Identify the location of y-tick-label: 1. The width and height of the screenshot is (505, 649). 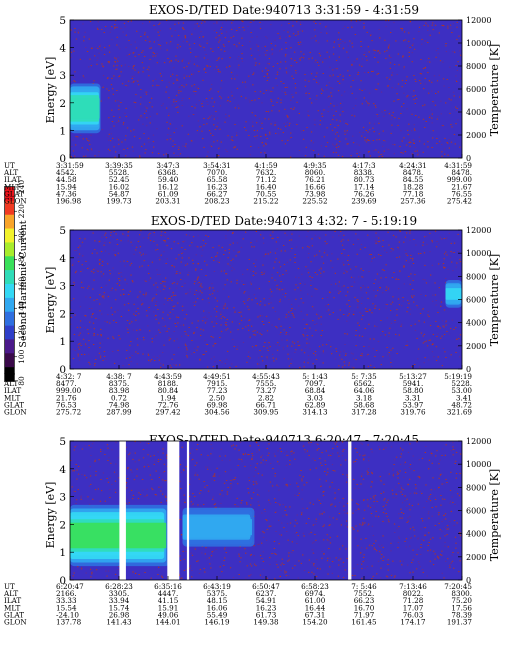
(62, 342).